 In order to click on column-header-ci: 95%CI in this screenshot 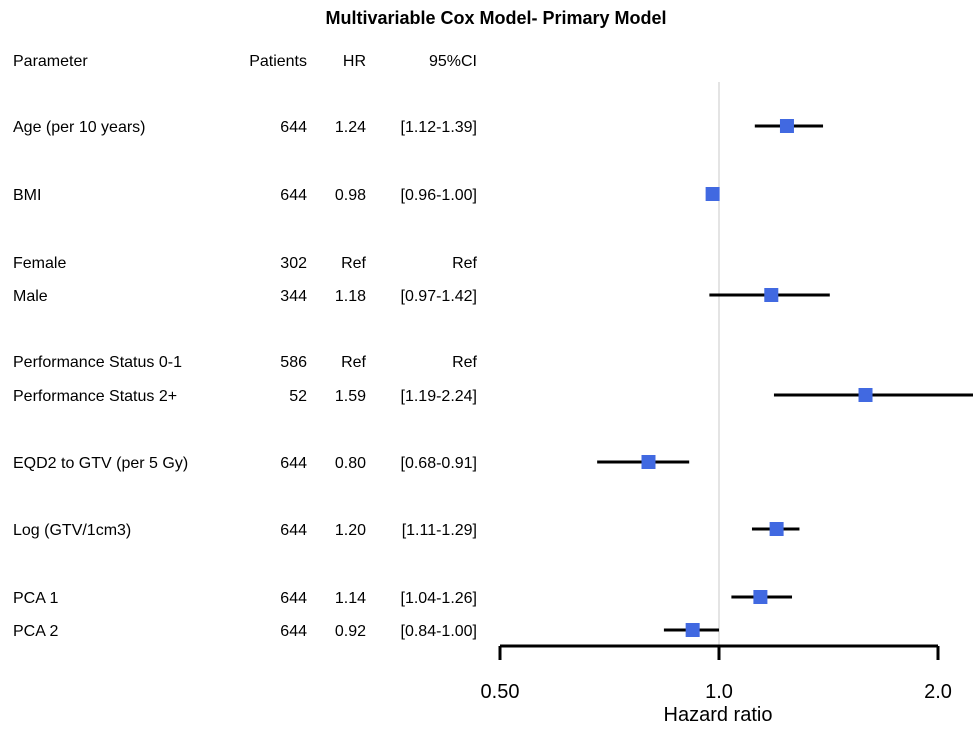, I will do `click(453, 61)`.